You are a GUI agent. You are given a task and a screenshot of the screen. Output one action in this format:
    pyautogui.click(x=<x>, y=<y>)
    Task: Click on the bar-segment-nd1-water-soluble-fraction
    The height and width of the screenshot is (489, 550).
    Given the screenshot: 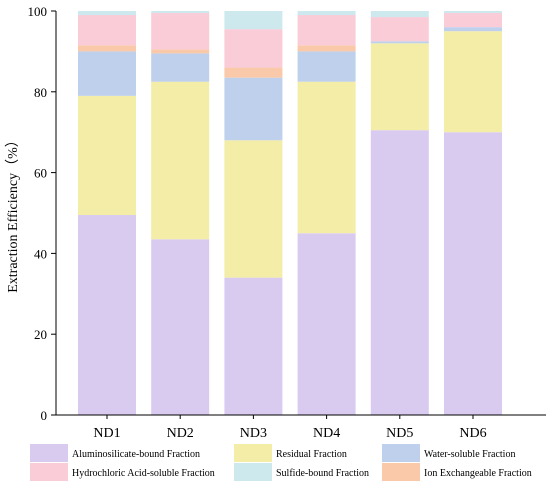 What is the action you would take?
    pyautogui.click(x=107, y=73)
    